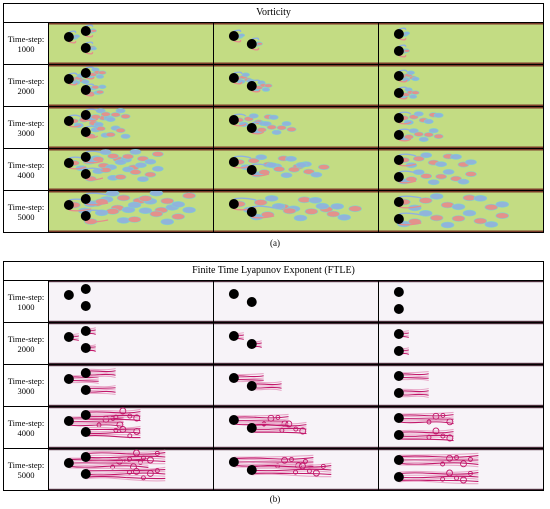  Describe the element at coordinates (26, 380) in the screenshot. I see `time-step-label: Time-step:` at that location.